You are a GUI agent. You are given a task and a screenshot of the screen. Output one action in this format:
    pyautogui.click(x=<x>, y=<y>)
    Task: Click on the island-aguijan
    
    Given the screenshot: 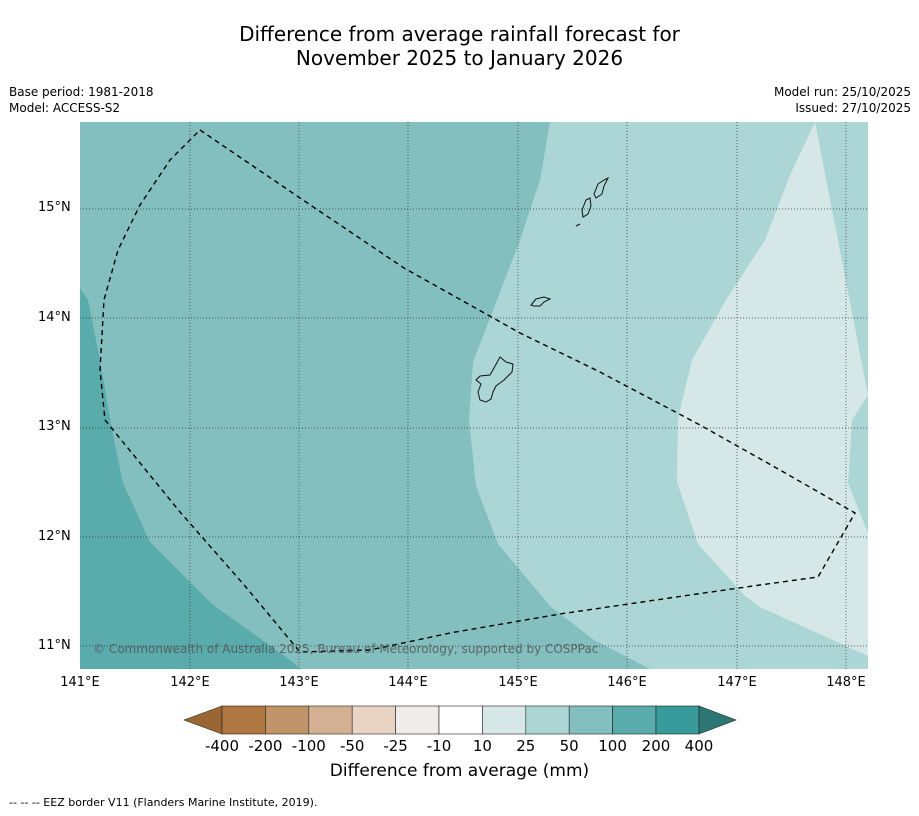 What is the action you would take?
    pyautogui.click(x=578, y=225)
    